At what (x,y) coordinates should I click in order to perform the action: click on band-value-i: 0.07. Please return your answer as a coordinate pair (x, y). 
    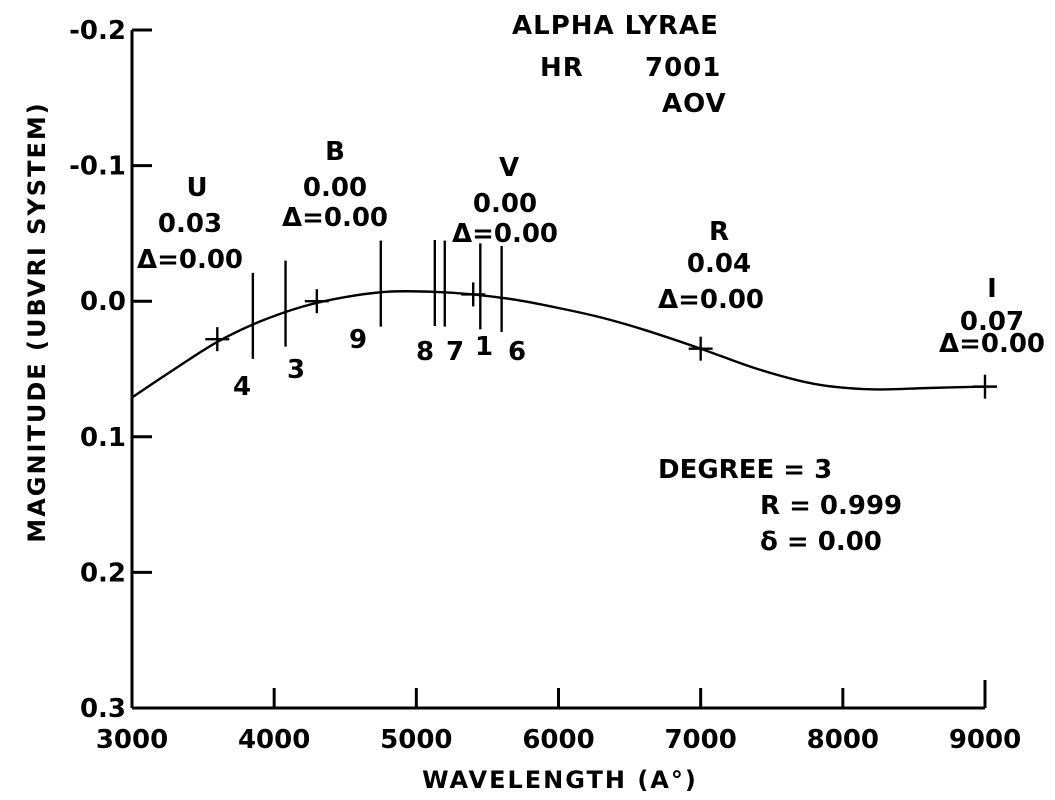
    Looking at the image, I should click on (992, 322).